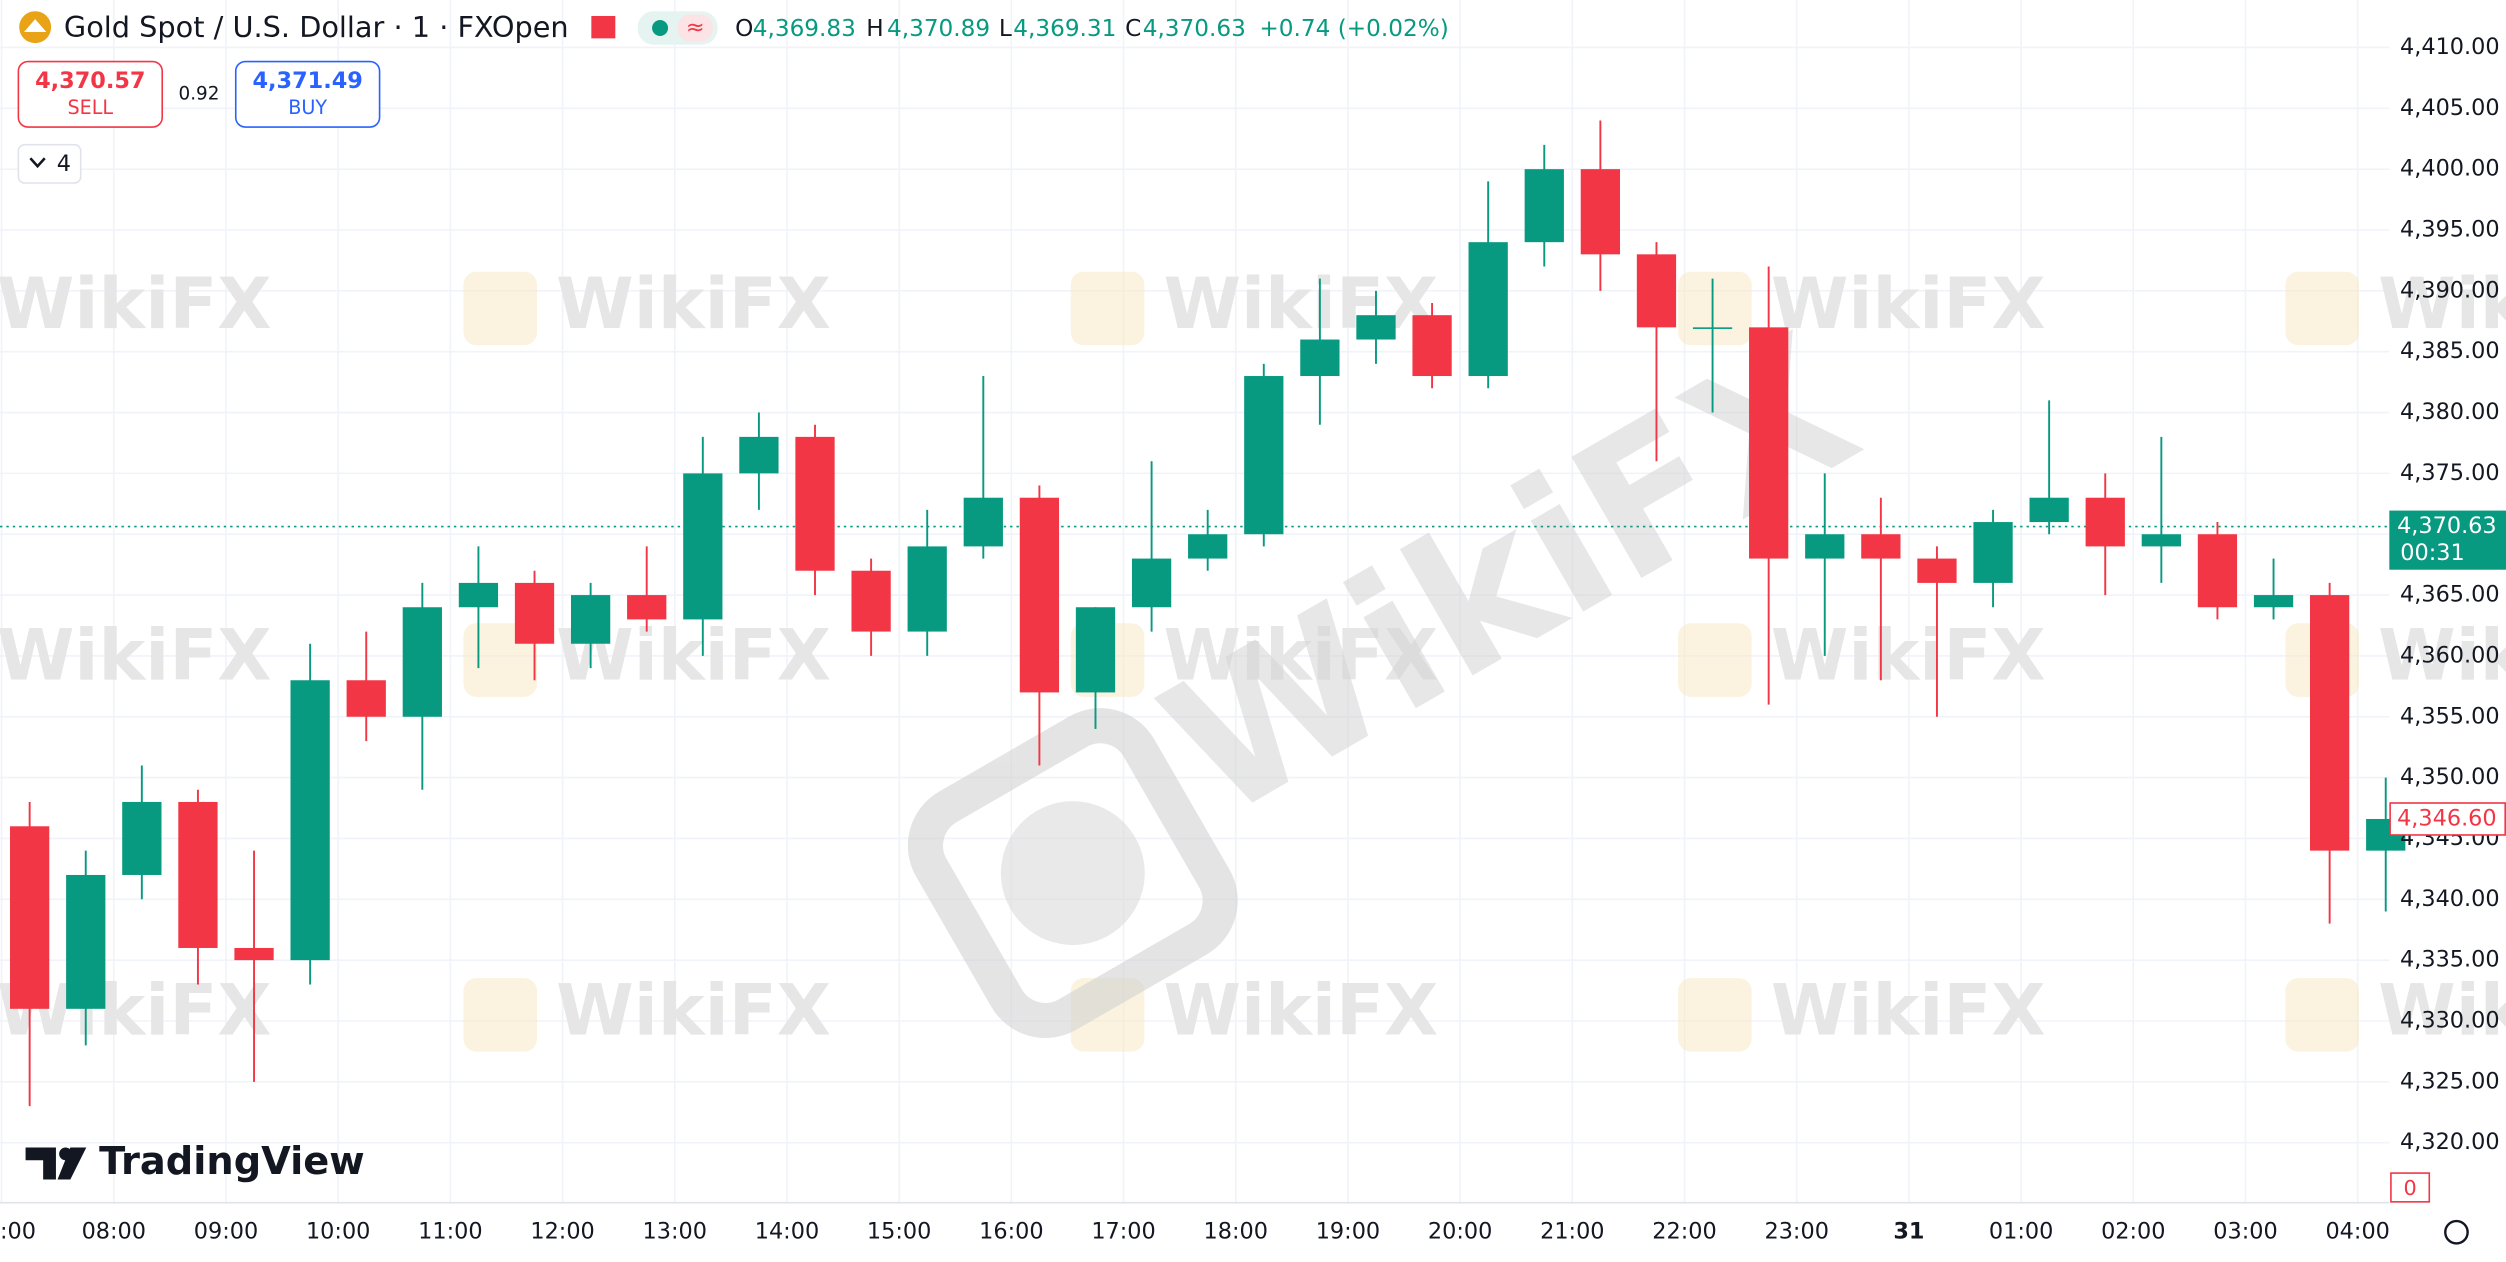 Image resolution: width=2506 pixels, height=1262 pixels. Describe the element at coordinates (938, 27) in the screenshot. I see `ohlc-value: 4,370.89` at that location.